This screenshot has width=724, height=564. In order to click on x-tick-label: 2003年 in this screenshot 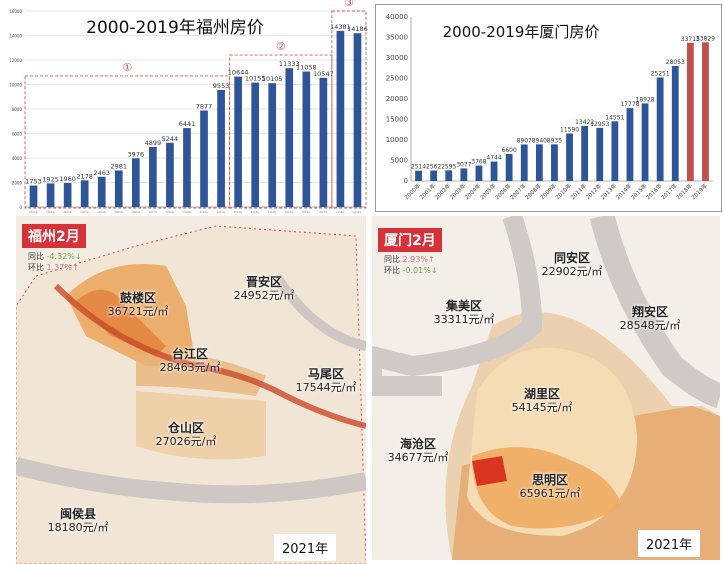, I will do `click(84, 212)`.